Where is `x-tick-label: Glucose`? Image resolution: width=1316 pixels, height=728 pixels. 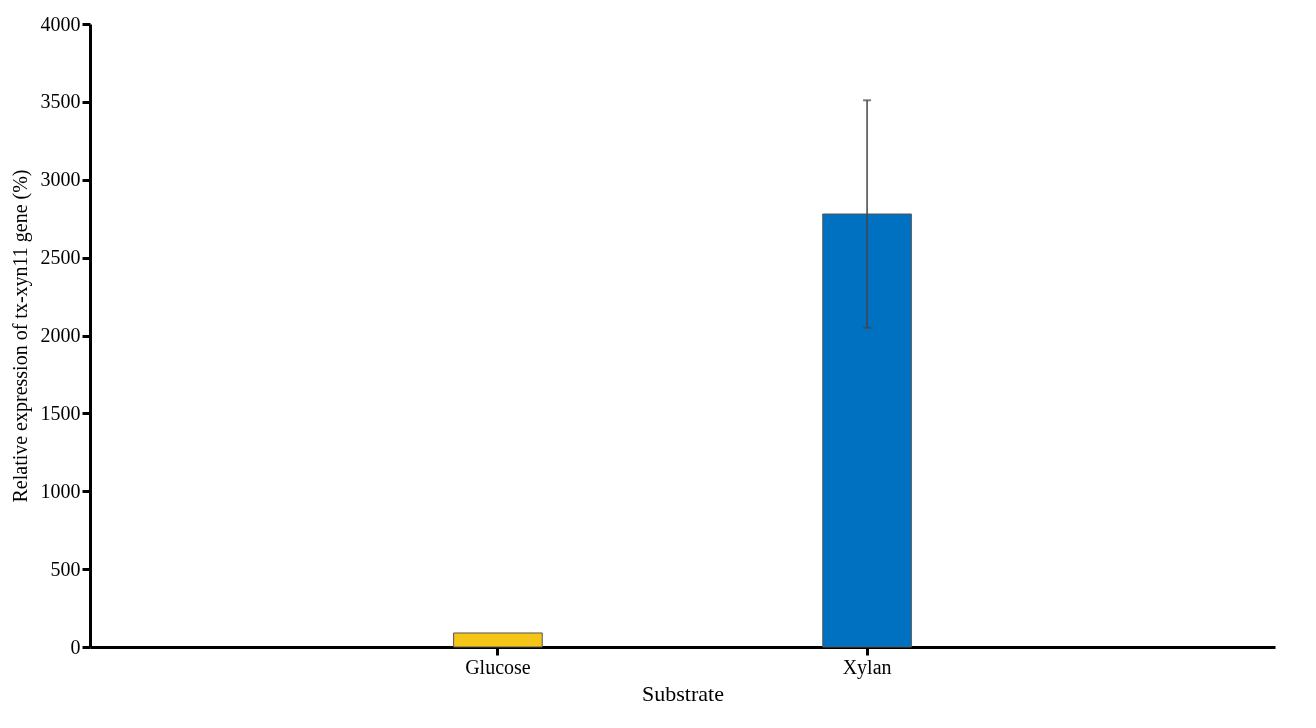 x-tick-label: Glucose is located at coordinates (498, 666).